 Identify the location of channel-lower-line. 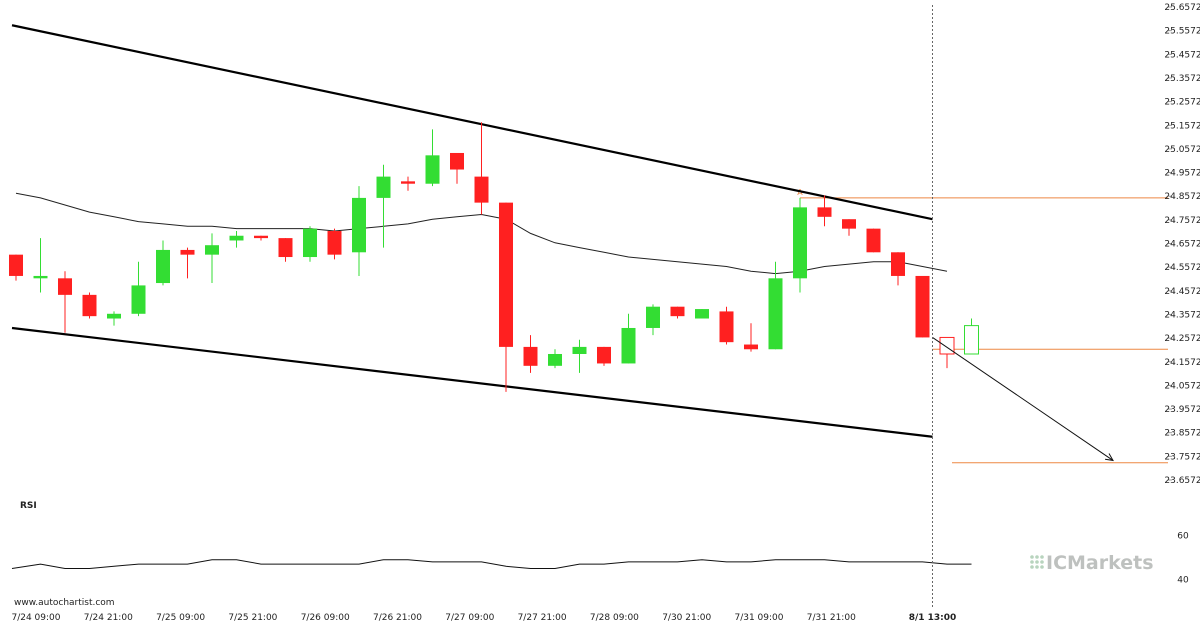
(472, 382).